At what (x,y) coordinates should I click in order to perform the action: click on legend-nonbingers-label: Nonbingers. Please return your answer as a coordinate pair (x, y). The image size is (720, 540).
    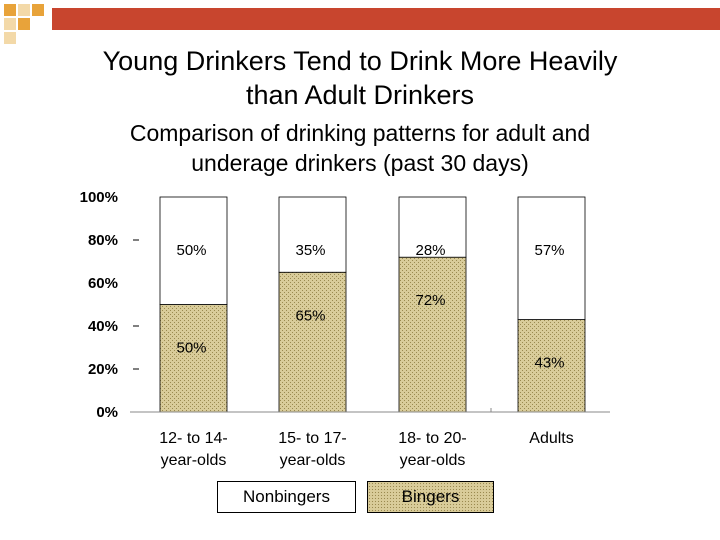
    Looking at the image, I should click on (286, 496).